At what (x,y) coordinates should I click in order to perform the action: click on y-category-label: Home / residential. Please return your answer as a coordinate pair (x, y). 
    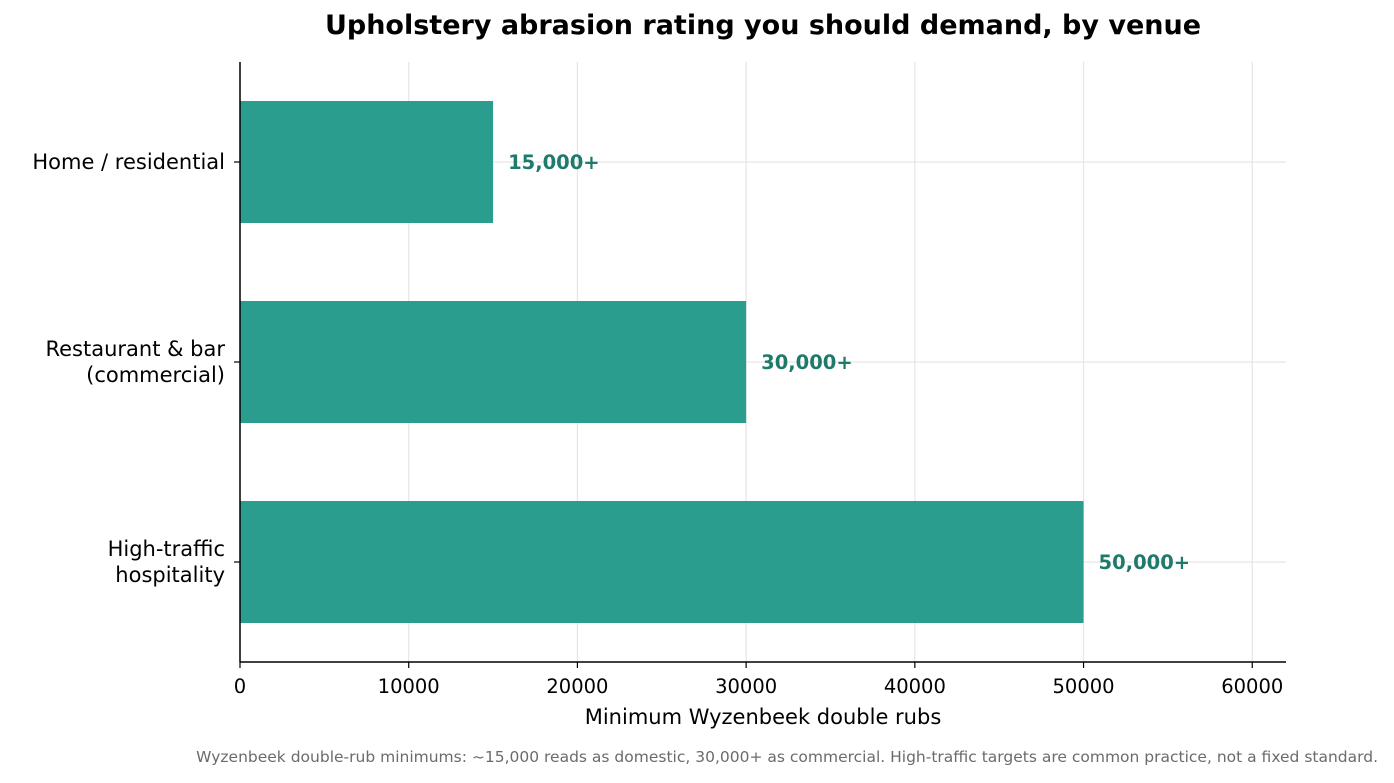
    Looking at the image, I should click on (128, 162).